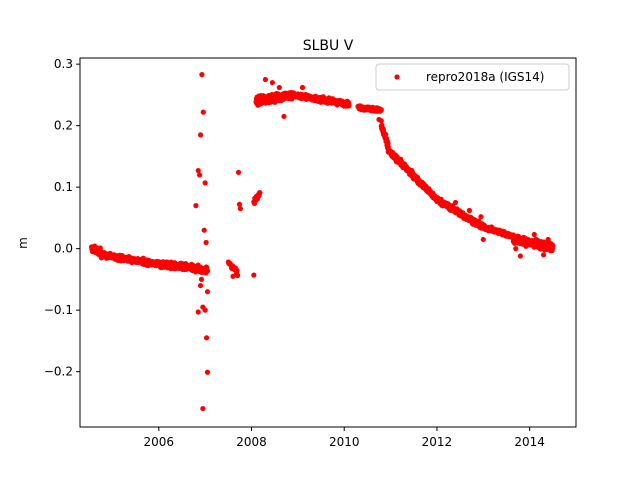  Describe the element at coordinates (23, 243) in the screenshot. I see `y-axis-label: m` at that location.